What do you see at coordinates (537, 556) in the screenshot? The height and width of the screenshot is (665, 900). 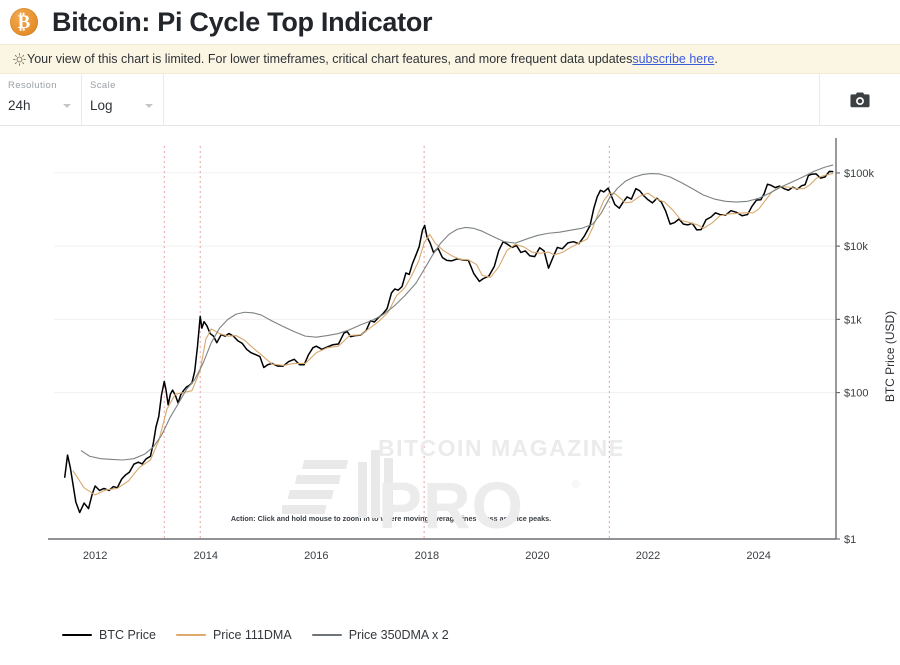 I see `x-tick-label: 2020` at bounding box center [537, 556].